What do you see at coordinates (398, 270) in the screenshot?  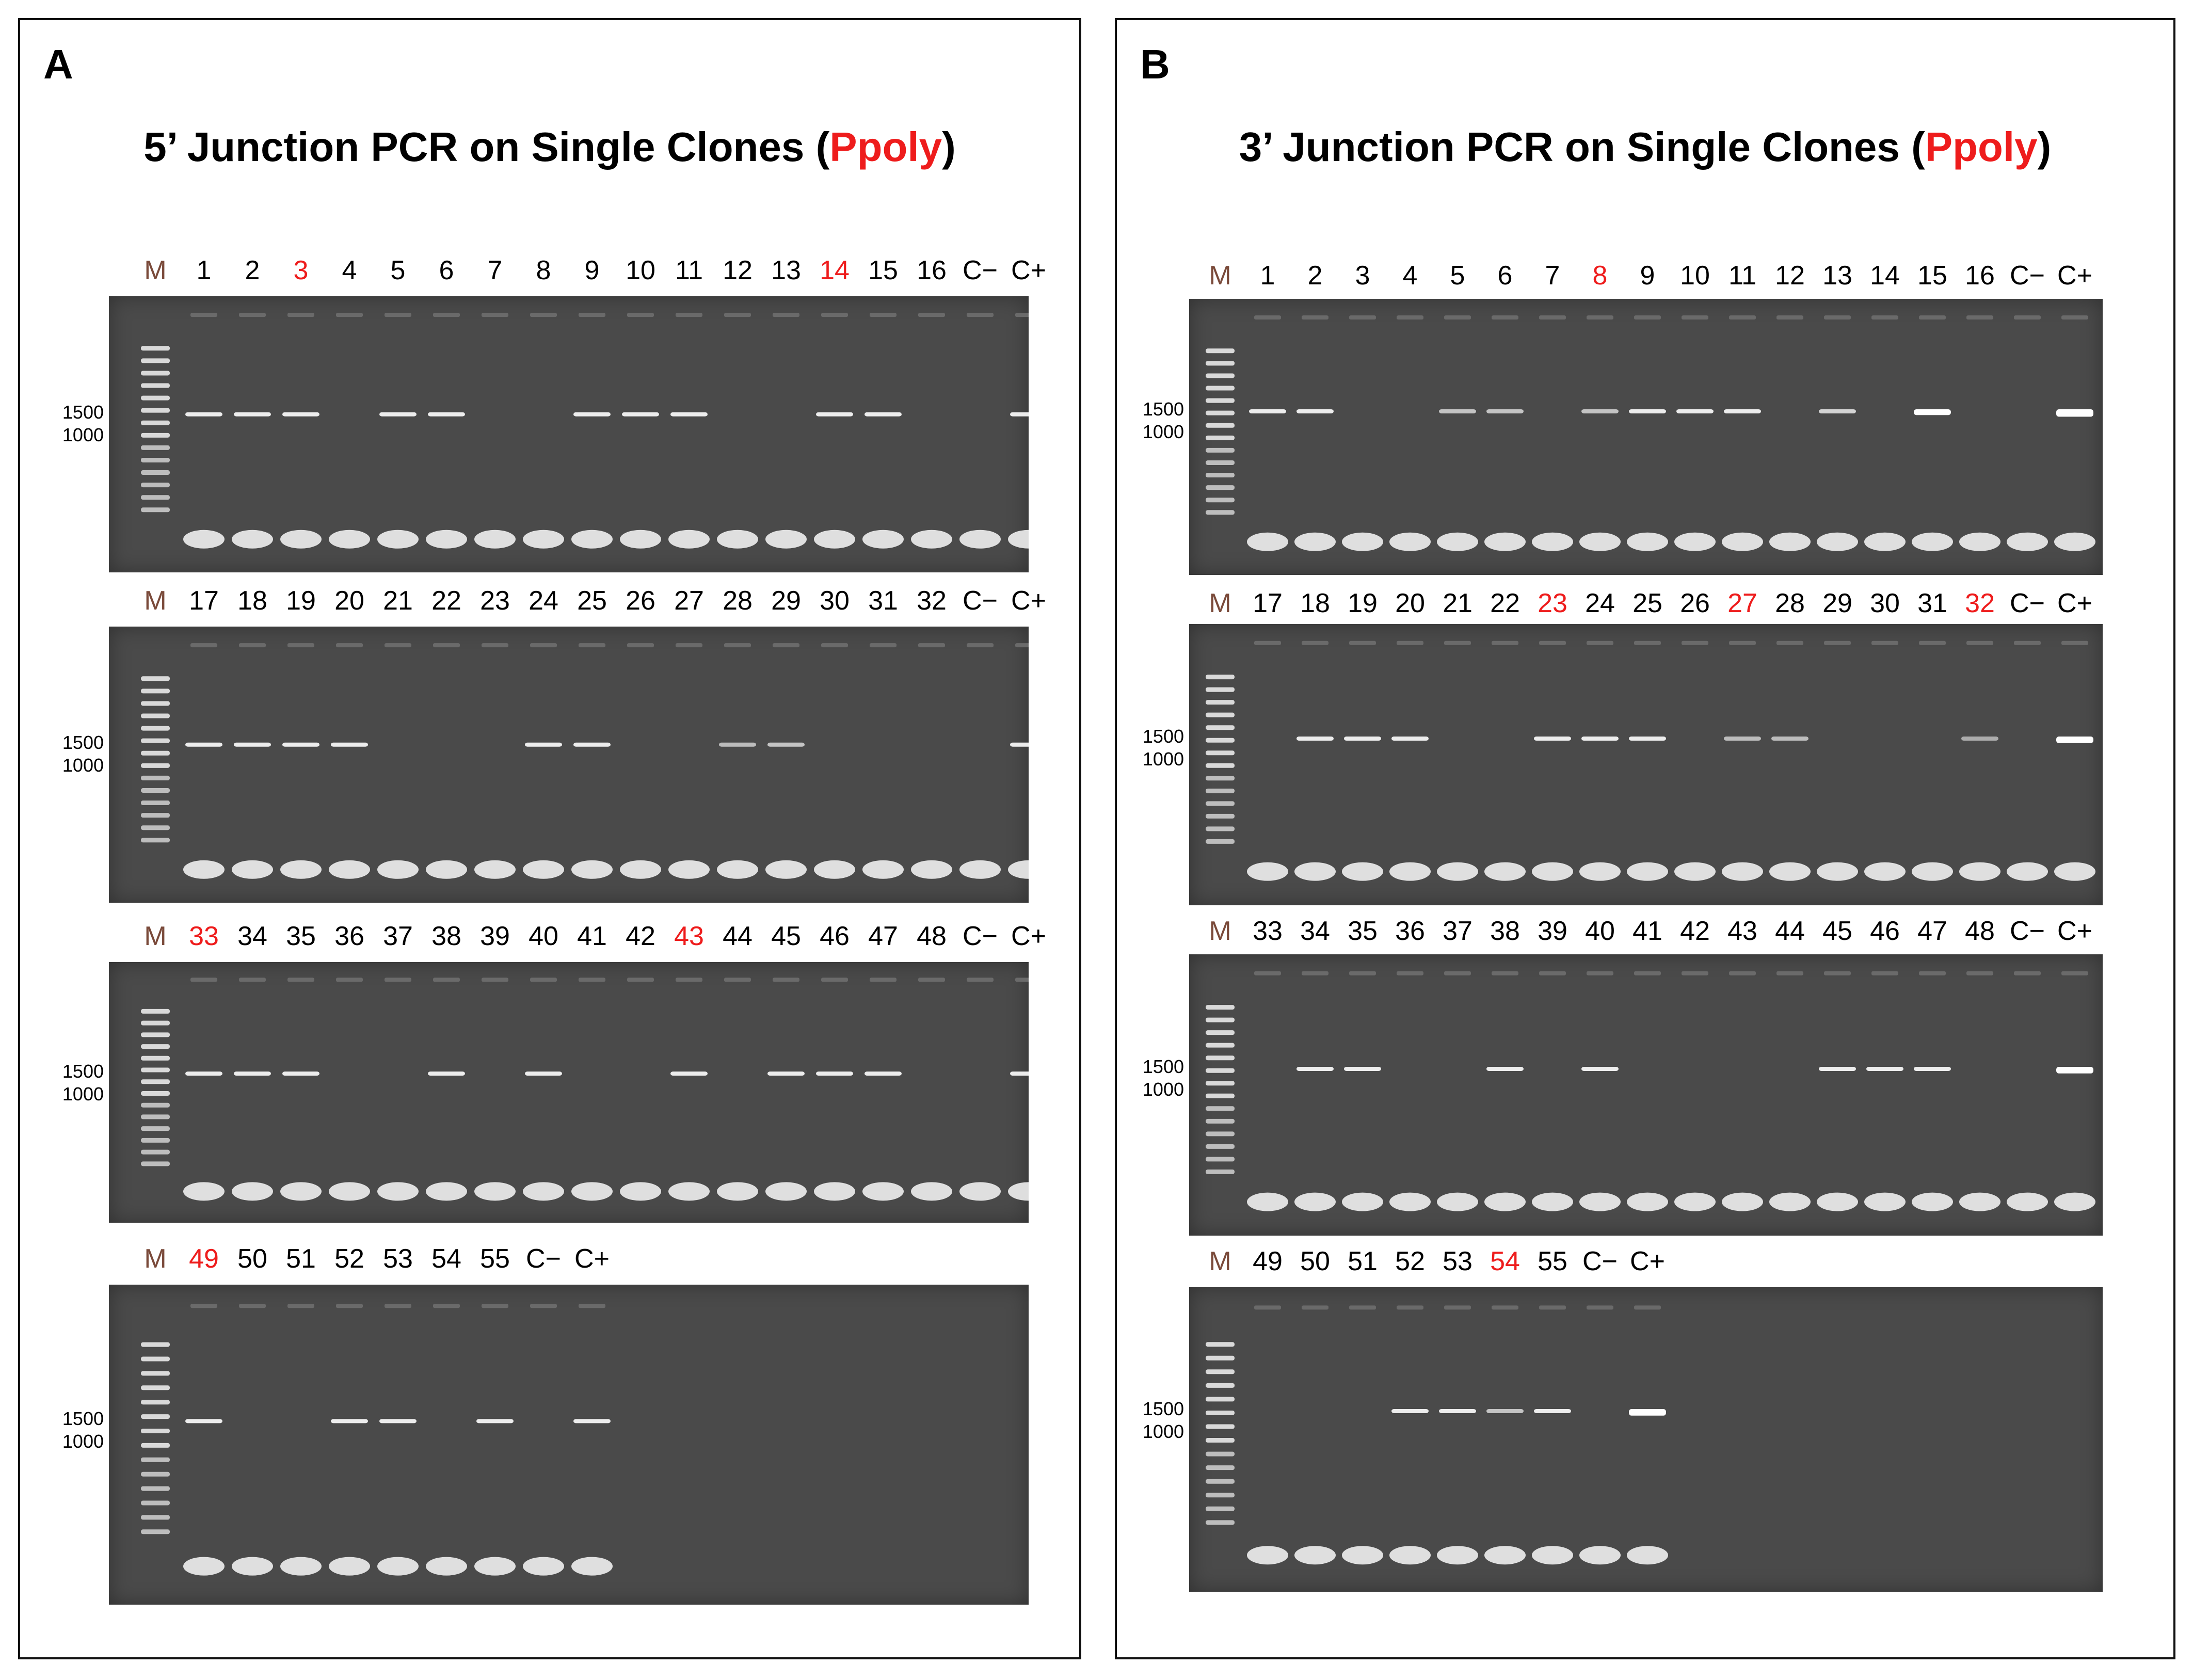 I see `lane-label: 5` at bounding box center [398, 270].